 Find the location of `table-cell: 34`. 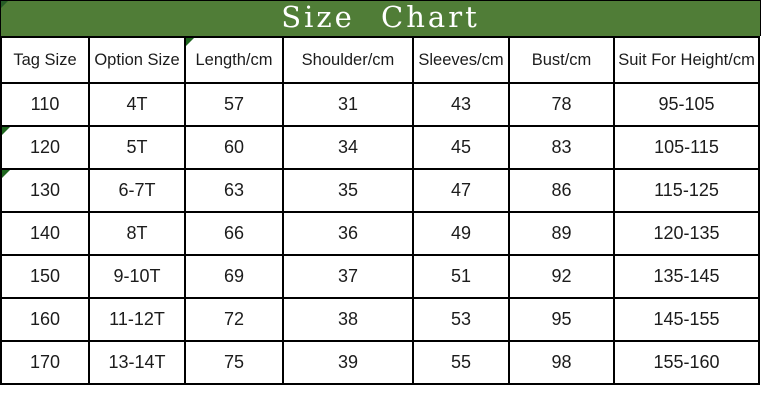

table-cell: 34 is located at coordinates (348, 147).